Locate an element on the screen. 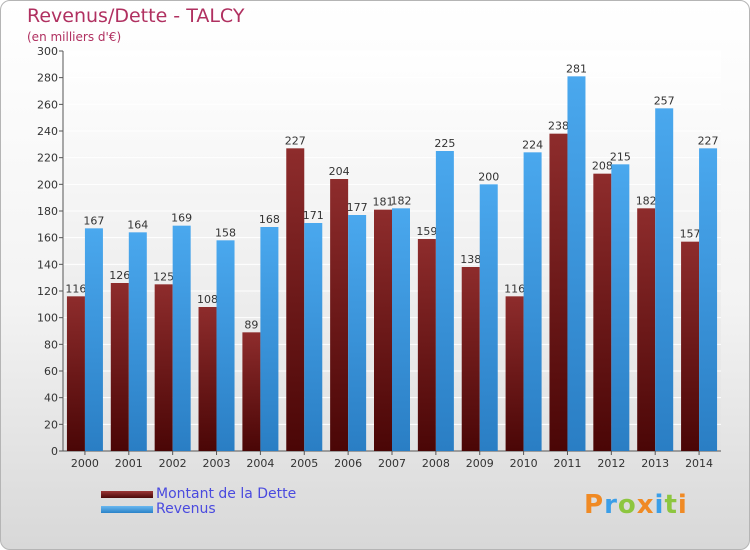  y-tick-label: 140 is located at coordinates (47, 264).